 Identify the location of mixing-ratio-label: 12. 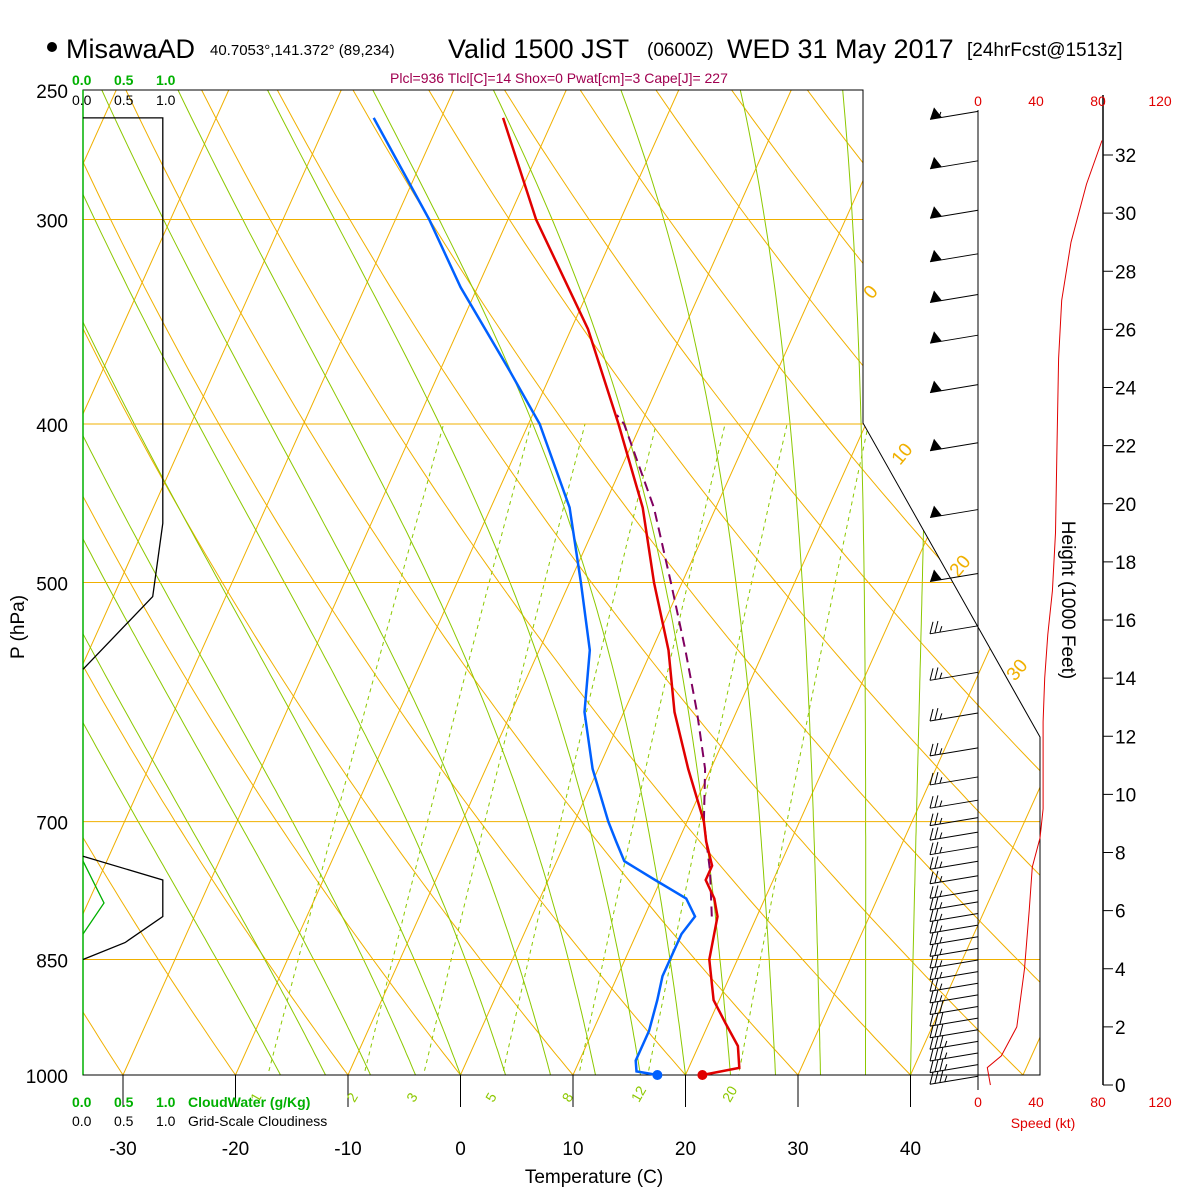
(639, 1094).